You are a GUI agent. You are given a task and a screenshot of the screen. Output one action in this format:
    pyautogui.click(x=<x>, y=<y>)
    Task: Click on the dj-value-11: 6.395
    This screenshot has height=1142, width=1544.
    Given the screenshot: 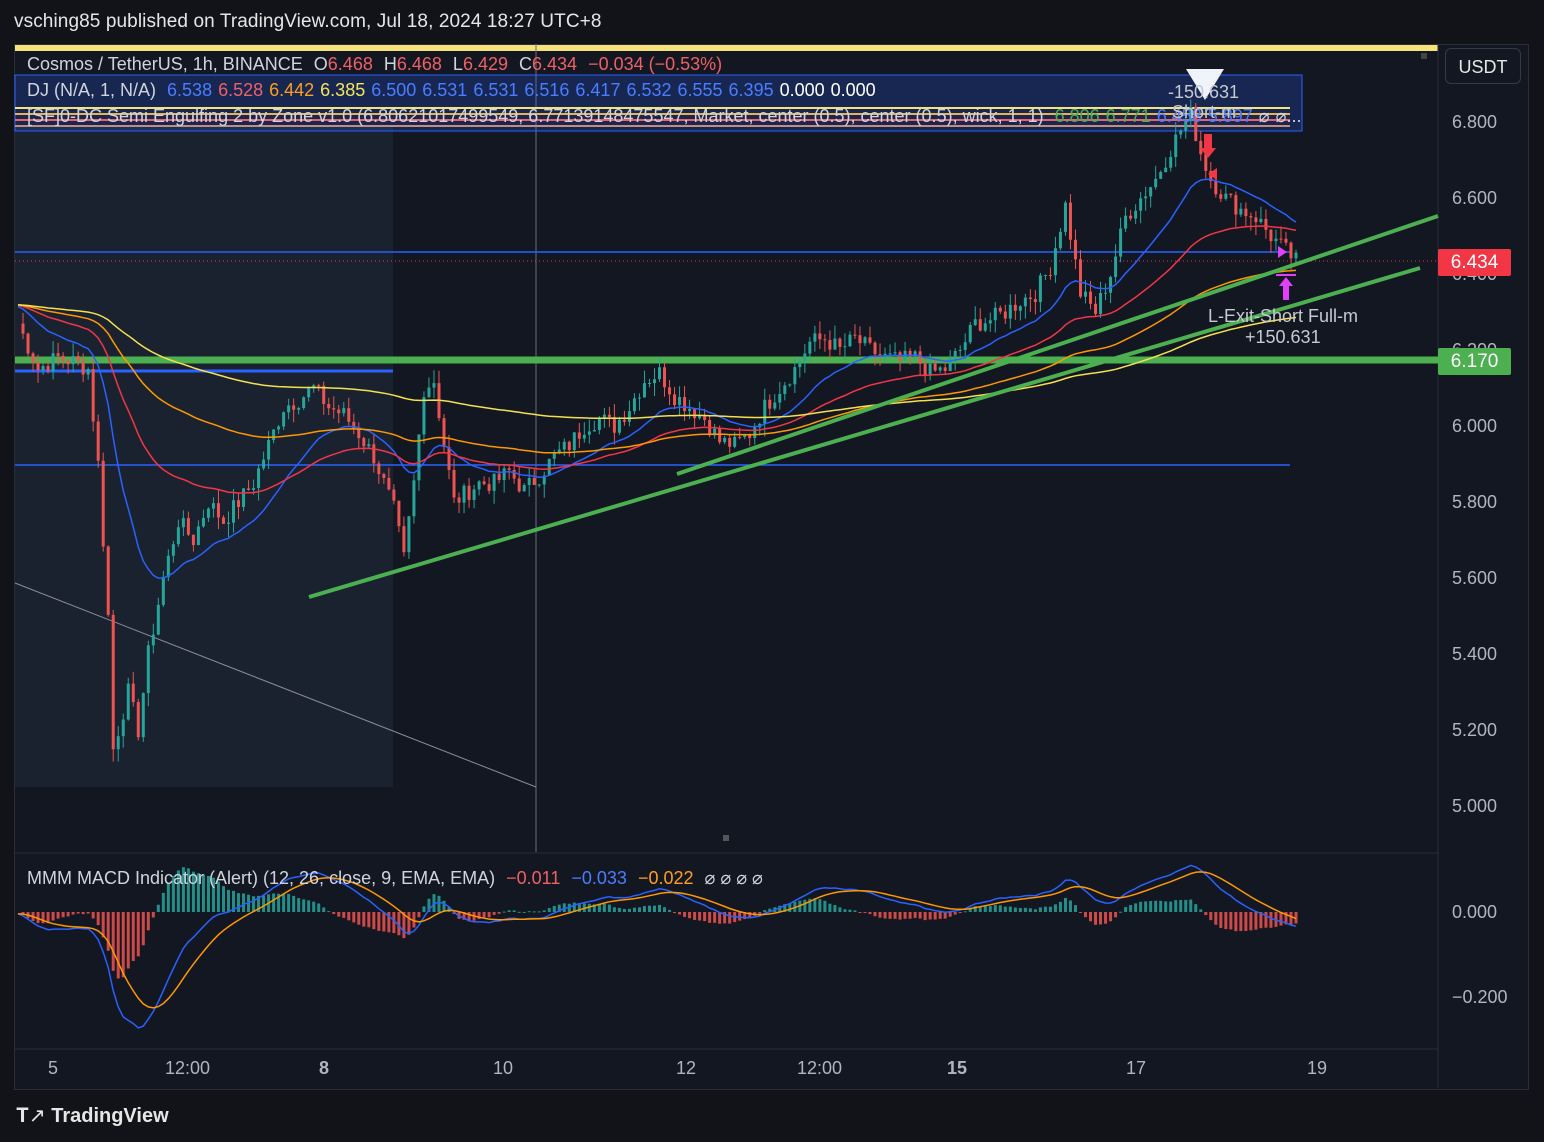 What is the action you would take?
    pyautogui.click(x=751, y=90)
    